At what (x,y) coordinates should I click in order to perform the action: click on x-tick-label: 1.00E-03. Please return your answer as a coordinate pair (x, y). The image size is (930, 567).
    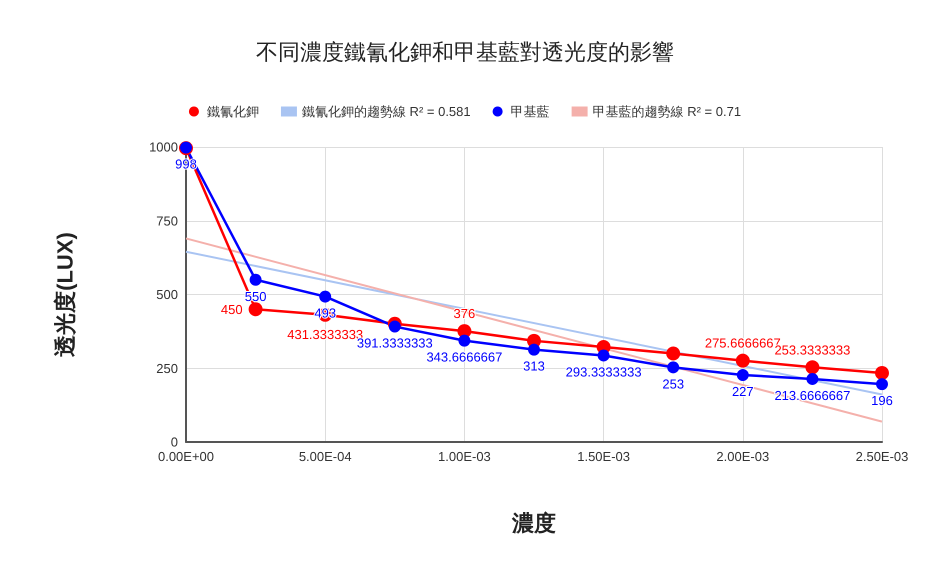
    Looking at the image, I should click on (464, 456).